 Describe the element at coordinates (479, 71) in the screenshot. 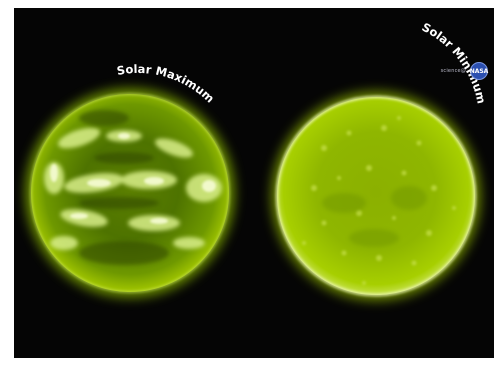

I see `nasa-meatball-icon: NASA` at that location.